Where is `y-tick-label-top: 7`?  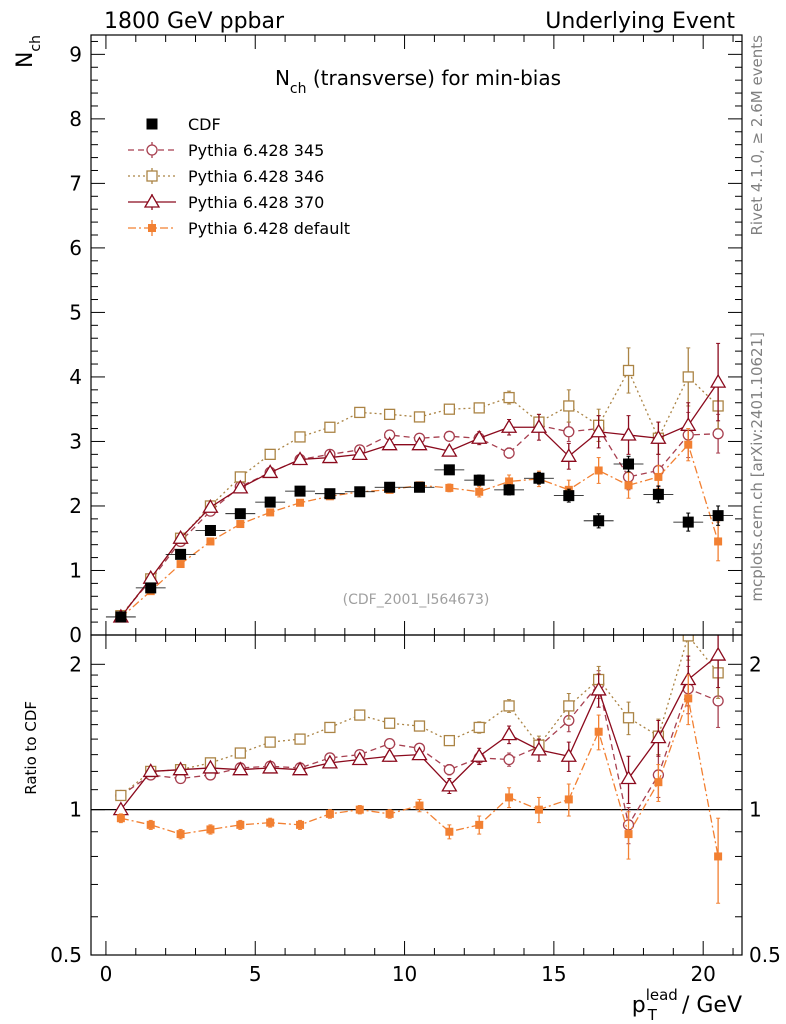 y-tick-label-top: 7 is located at coordinates (75, 183).